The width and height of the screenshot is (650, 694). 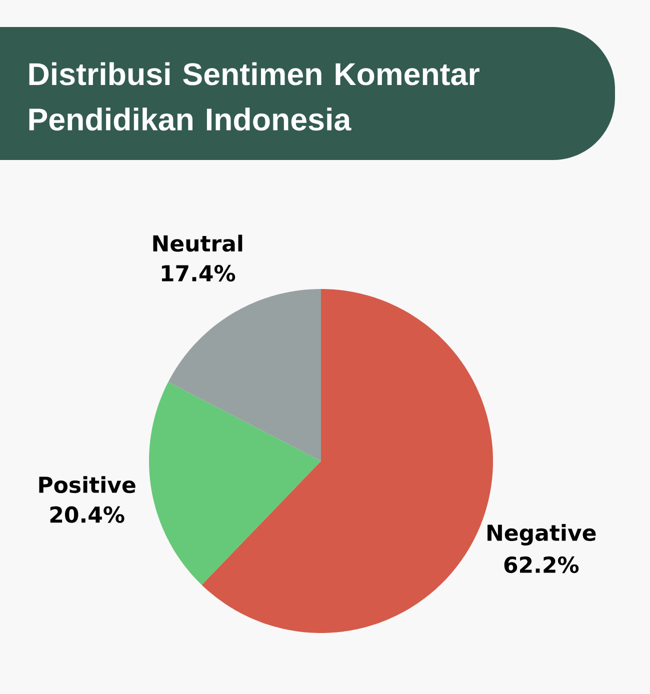 What do you see at coordinates (197, 243) in the screenshot?
I see `slice-label: Neutral` at bounding box center [197, 243].